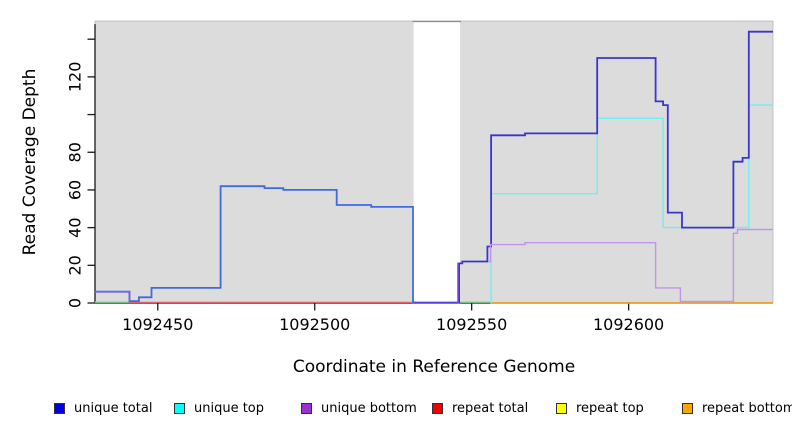 The height and width of the screenshot is (432, 792). I want to click on no-data-gap, so click(437, 162).